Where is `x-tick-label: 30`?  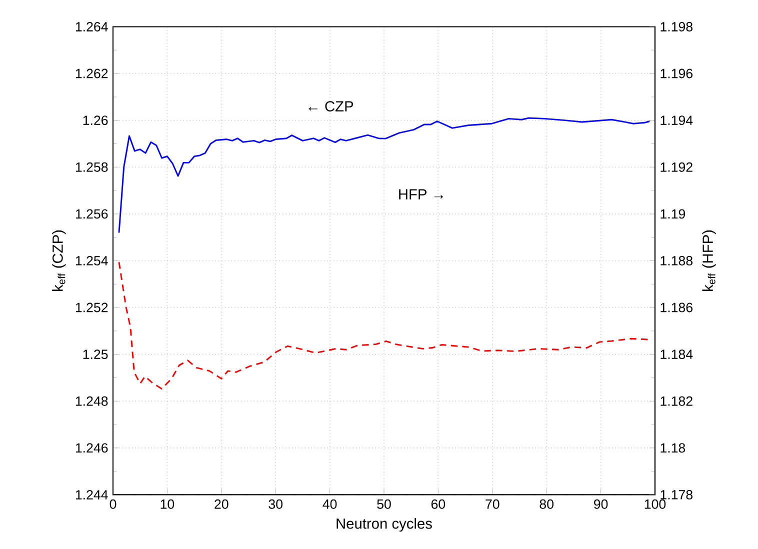
x-tick-label: 30 is located at coordinates (275, 504).